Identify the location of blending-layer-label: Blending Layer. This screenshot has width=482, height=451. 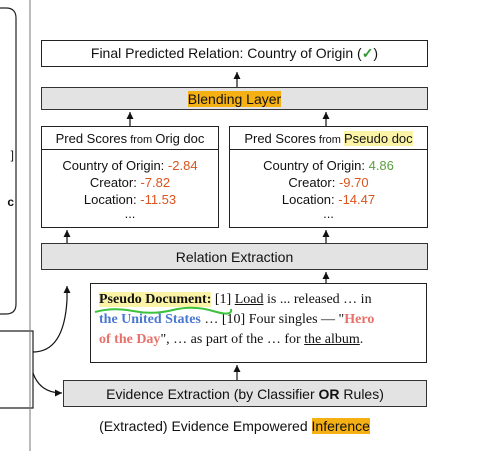
(234, 98).